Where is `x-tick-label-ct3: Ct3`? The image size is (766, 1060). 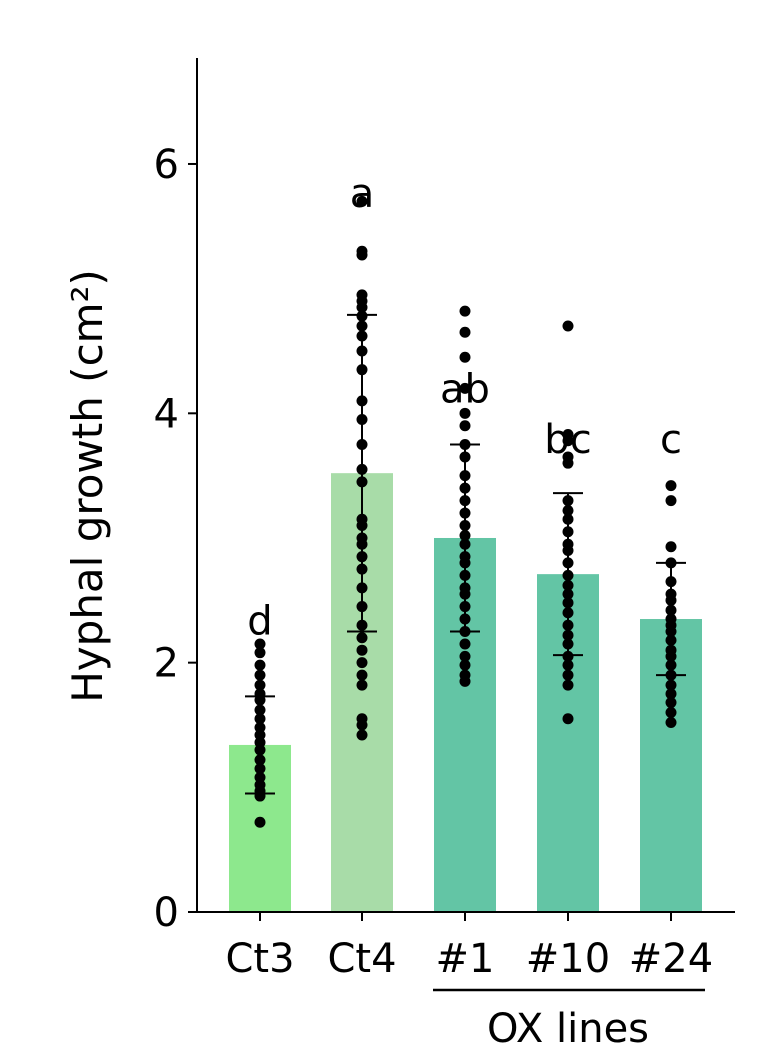 x-tick-label-ct3: Ct3 is located at coordinates (259, 959).